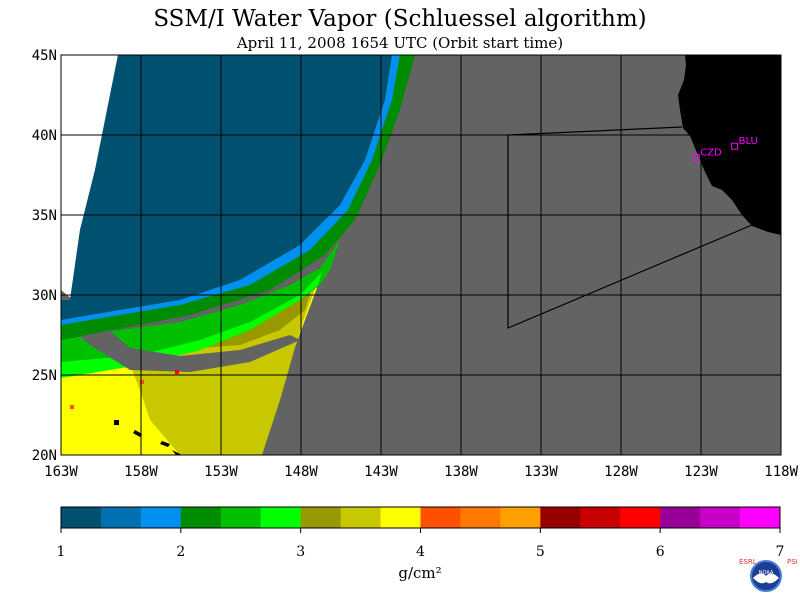 This screenshot has width=800, height=600. I want to click on latitude-label: 35N, so click(44, 216).